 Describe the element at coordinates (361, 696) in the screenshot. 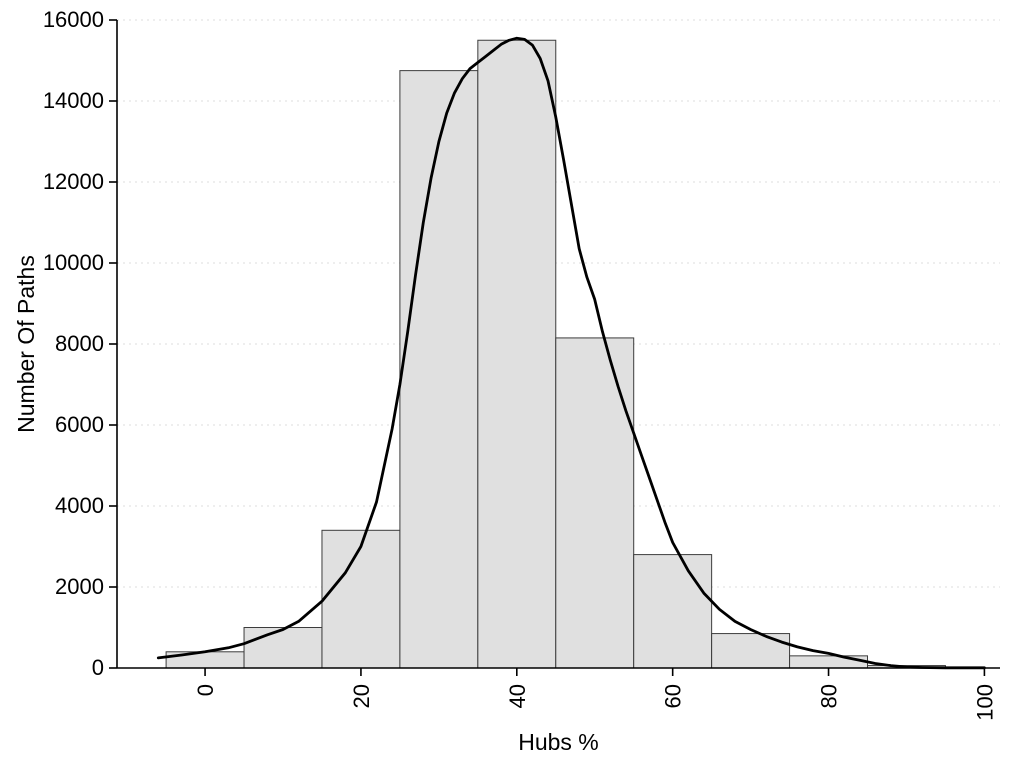

I see `x-tick-label: 20` at that location.